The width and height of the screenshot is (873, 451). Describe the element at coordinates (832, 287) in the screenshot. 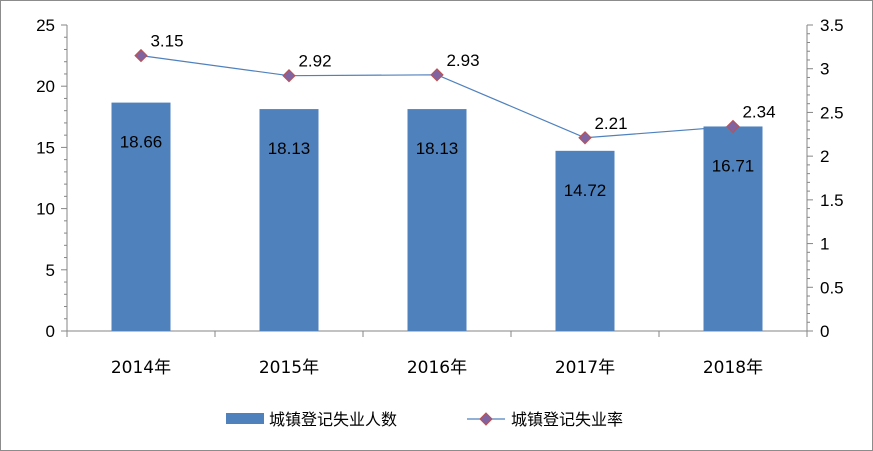

I see `right-tick-label: 0.5` at that location.